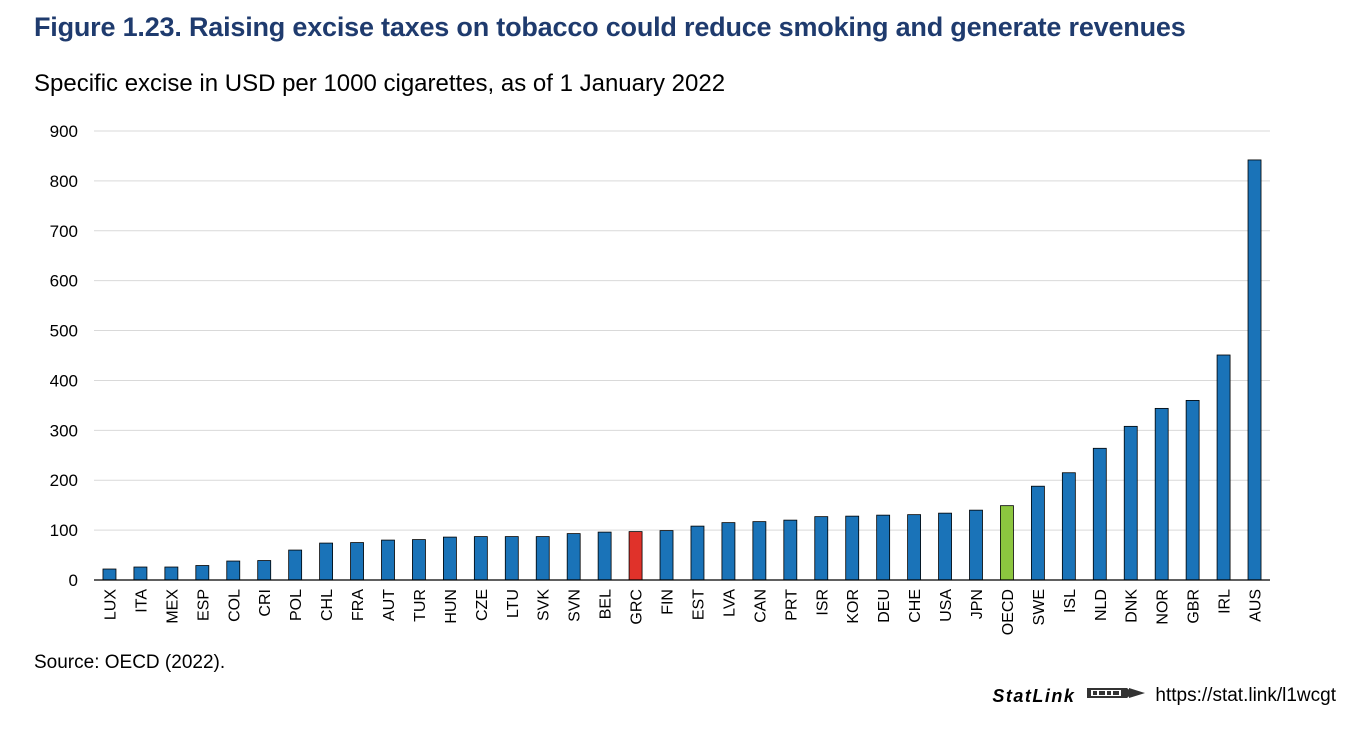 This screenshot has height=733, width=1360. Describe the element at coordinates (698, 604) in the screenshot. I see `x-tick-label: EST` at that location.